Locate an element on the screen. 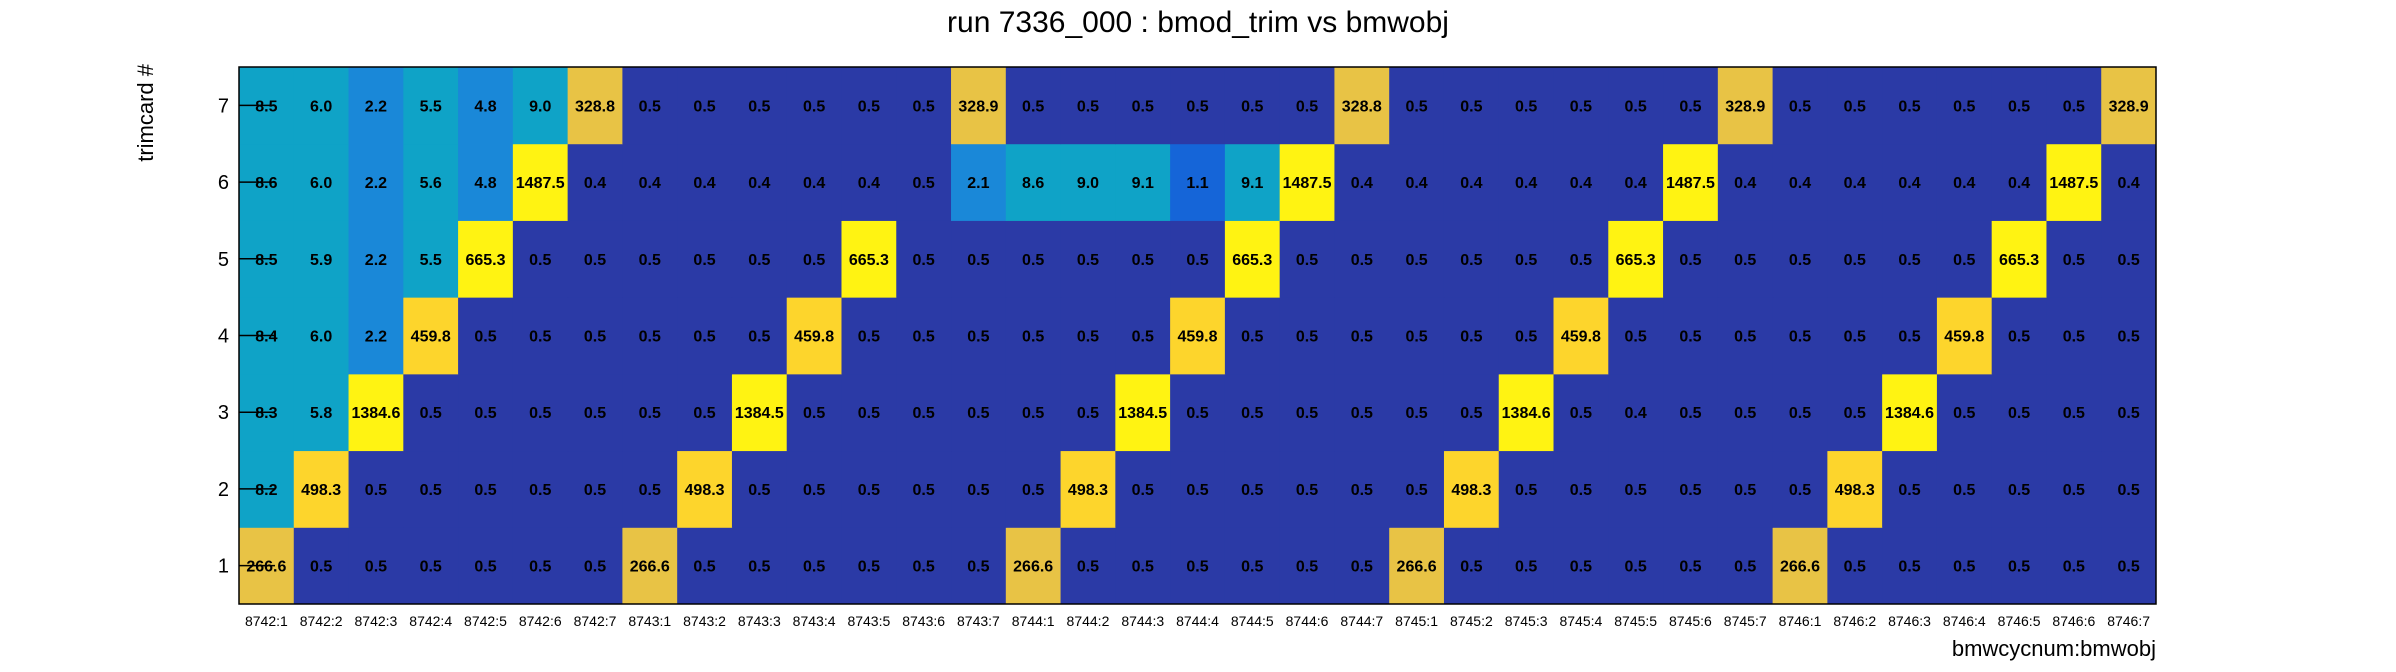 The width and height of the screenshot is (2396, 672). cell-value-label: 9.1 is located at coordinates (1252, 183).